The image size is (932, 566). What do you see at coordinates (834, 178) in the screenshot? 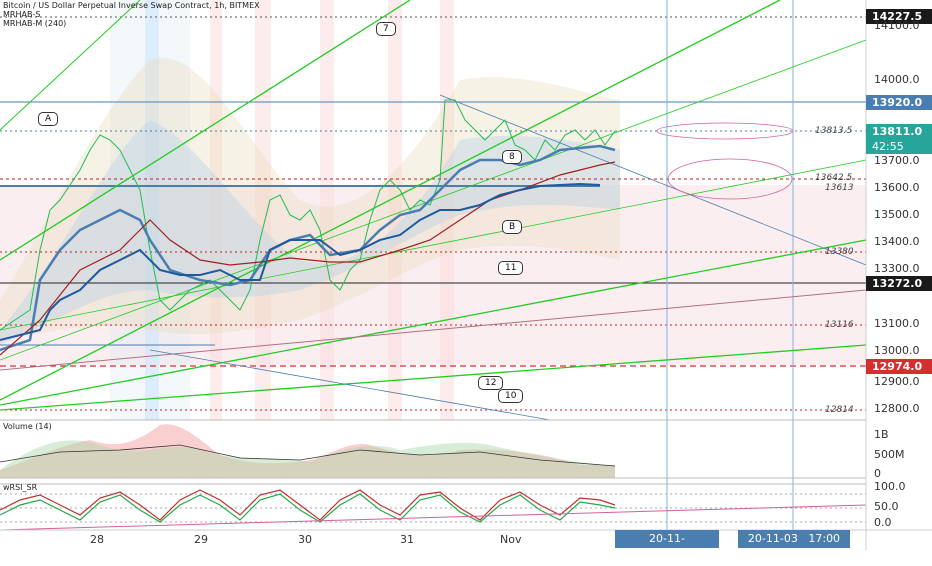
I see `level-label: 13642.5` at bounding box center [834, 178].